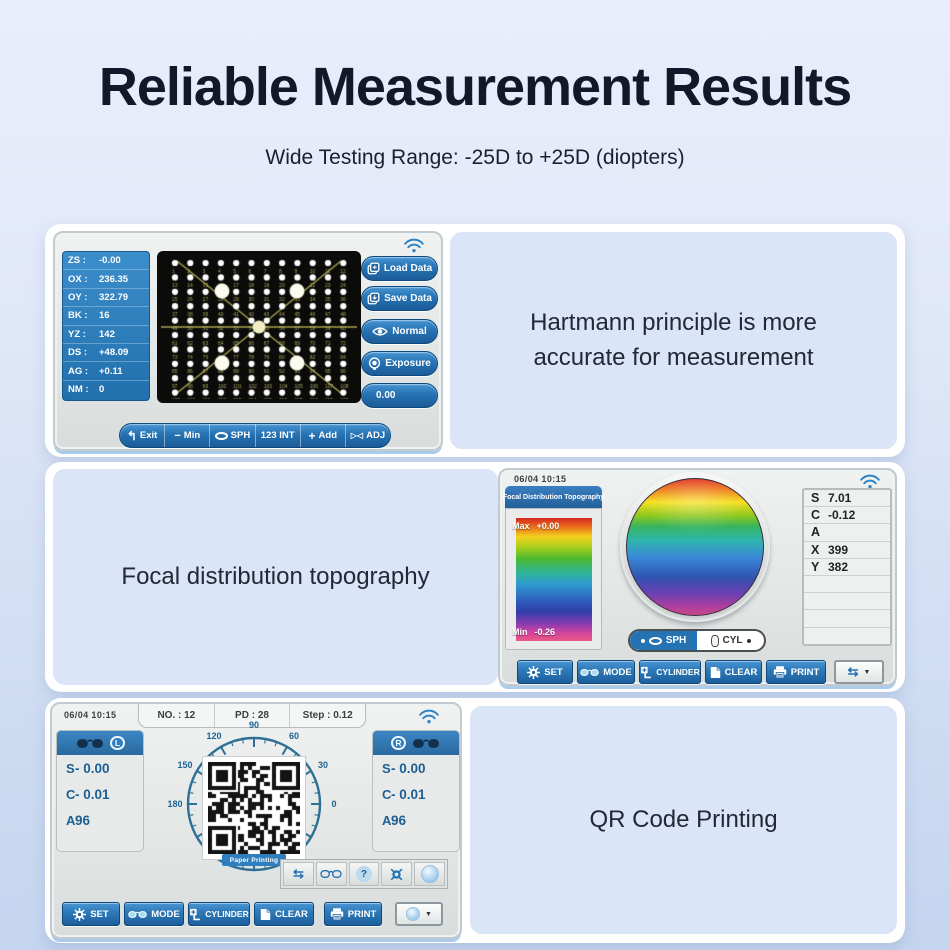 The width and height of the screenshot is (950, 950). I want to click on question-mark-icon: ?, so click(363, 874).